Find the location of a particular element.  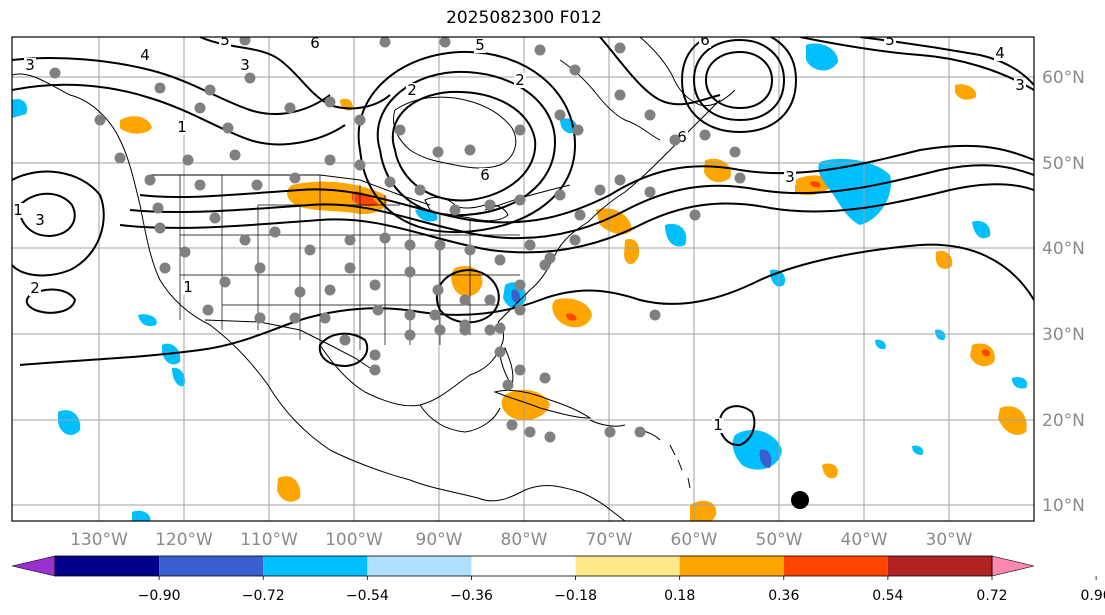

labrador-coast is located at coordinates (610, 100).